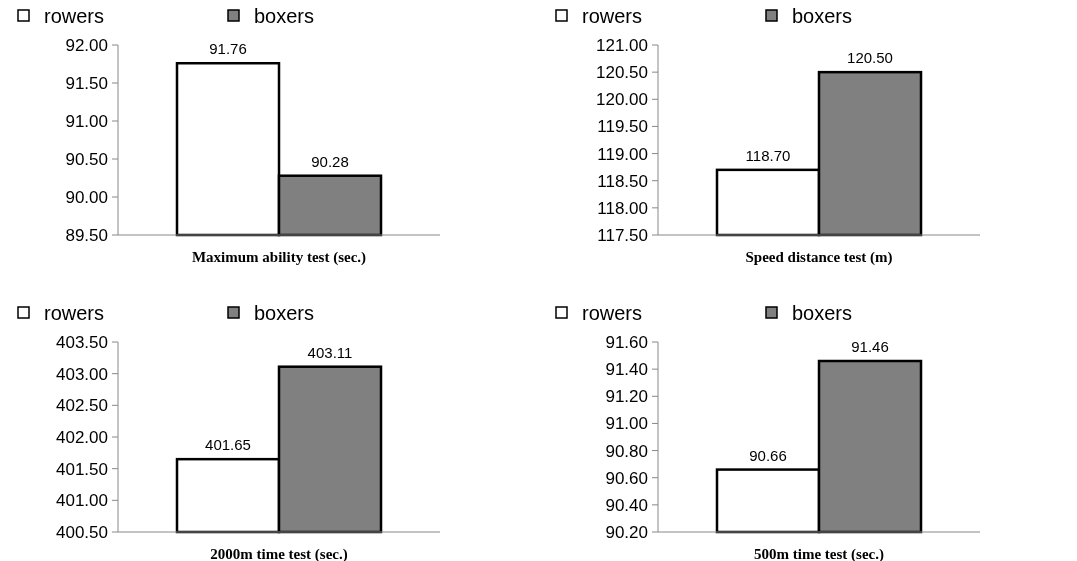  I want to click on data-label: 91.46, so click(870, 346).